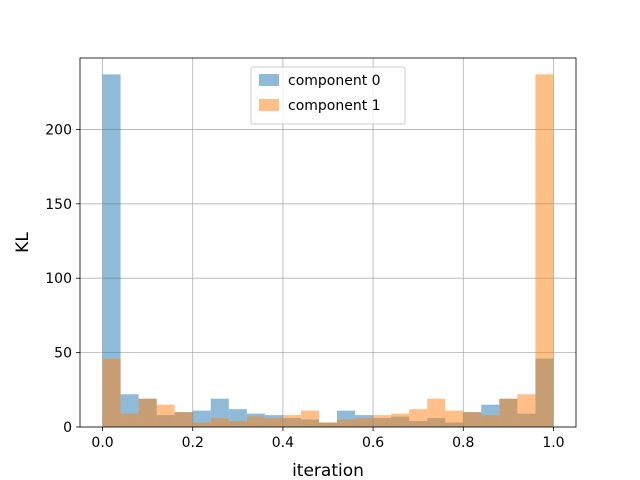  I want to click on x-tick-label: 1.0, so click(553, 443).